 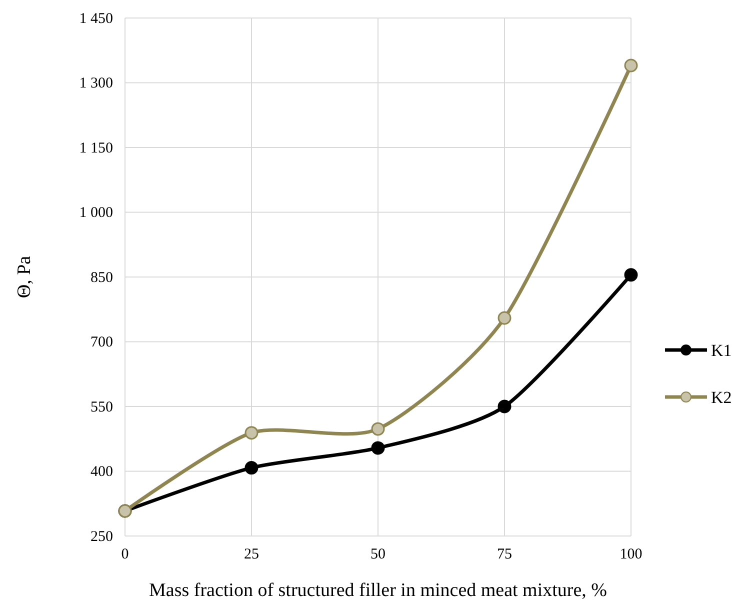 I want to click on x-tick-label: 0, so click(x=125, y=554).